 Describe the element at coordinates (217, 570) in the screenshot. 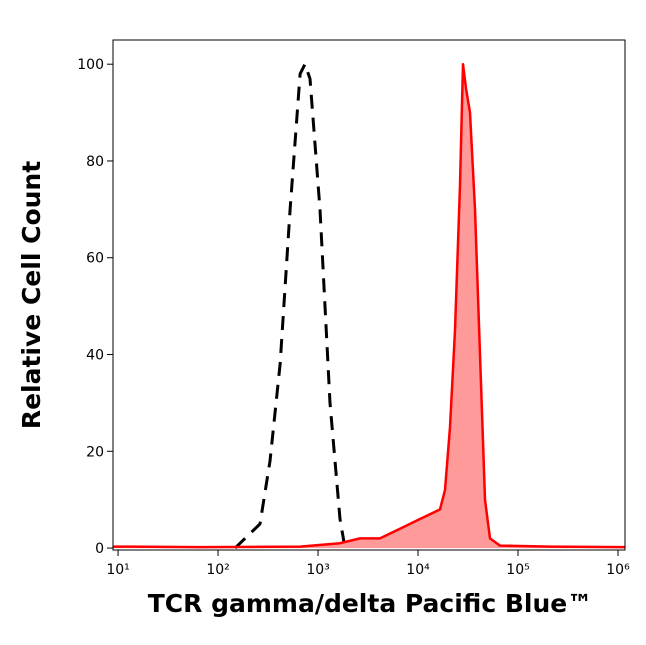

I see `x-tick-label: 10²` at that location.